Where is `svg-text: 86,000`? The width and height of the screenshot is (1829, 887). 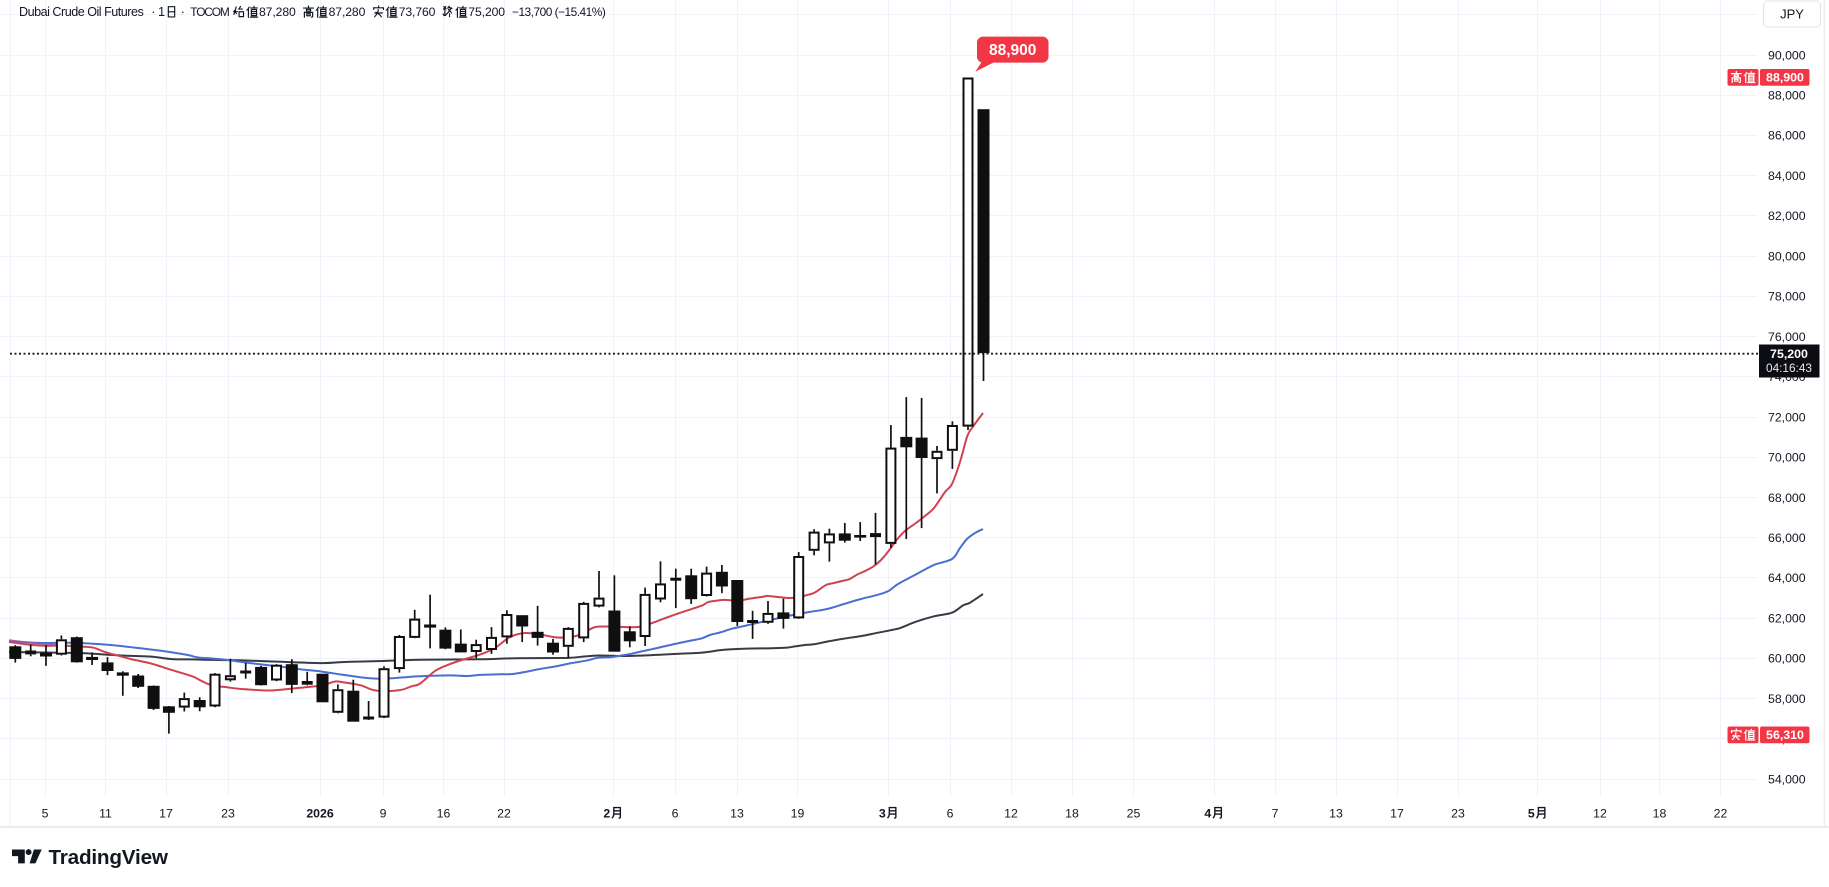
svg-text: 86,000 is located at coordinates (1787, 136).